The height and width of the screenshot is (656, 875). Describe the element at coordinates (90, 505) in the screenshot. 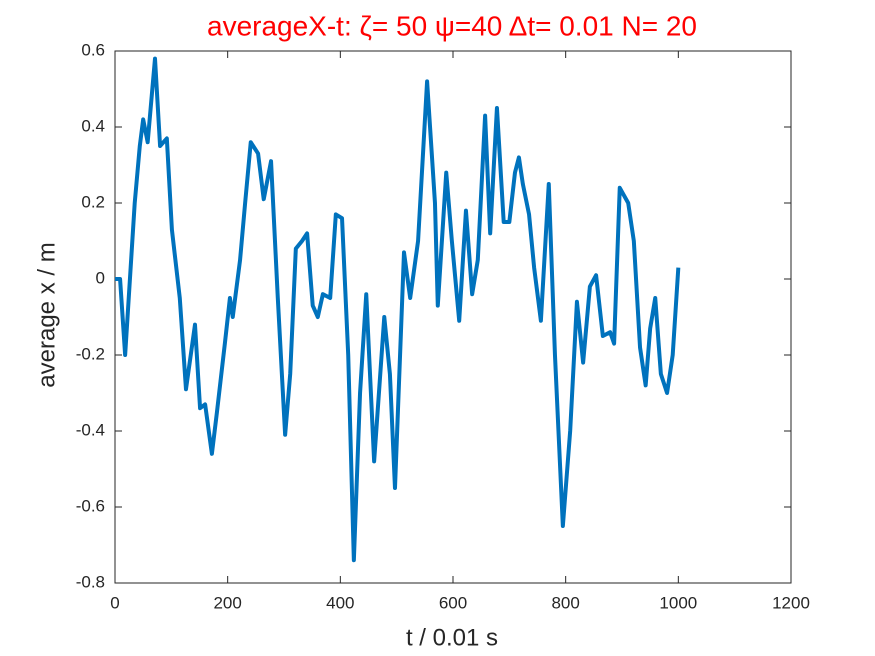

I see `y-tick-label: -0.6` at that location.